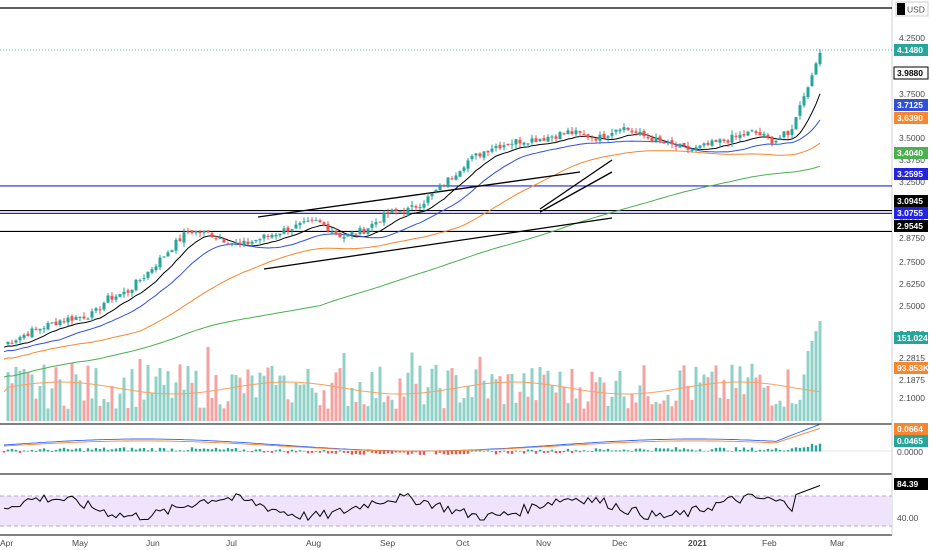  Describe the element at coordinates (697, 543) in the screenshot. I see `time-axis-label: 2021` at that location.